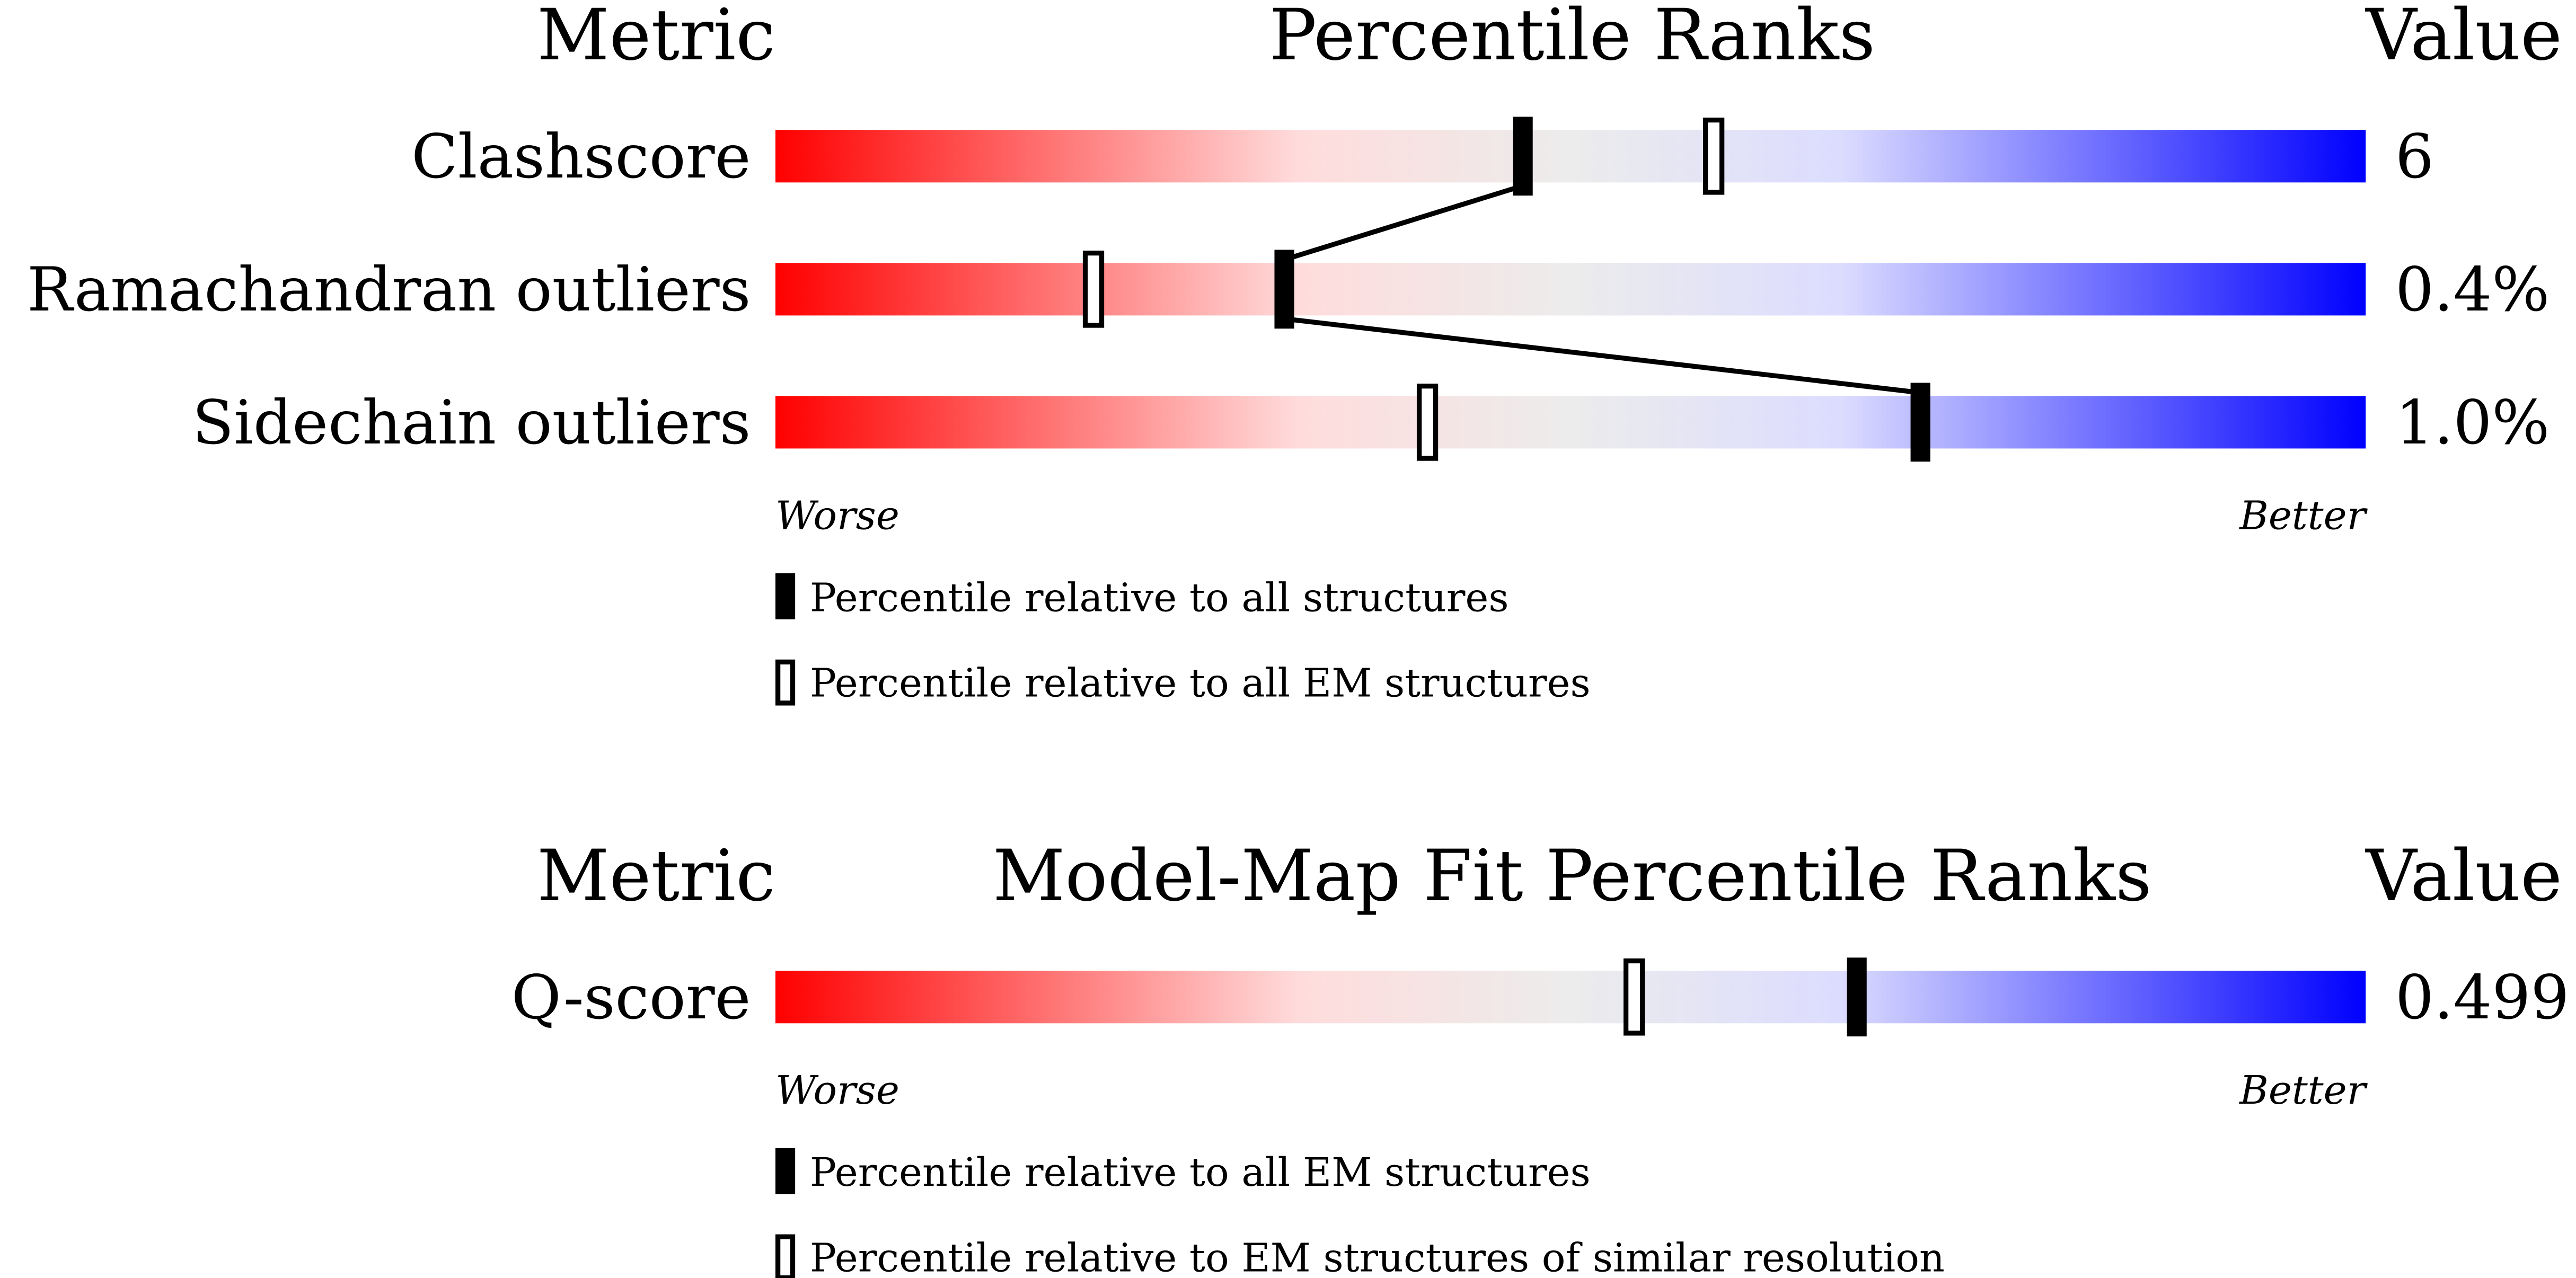  What do you see at coordinates (2482, 998) in the screenshot?
I see `metric-value: 0.499` at bounding box center [2482, 998].